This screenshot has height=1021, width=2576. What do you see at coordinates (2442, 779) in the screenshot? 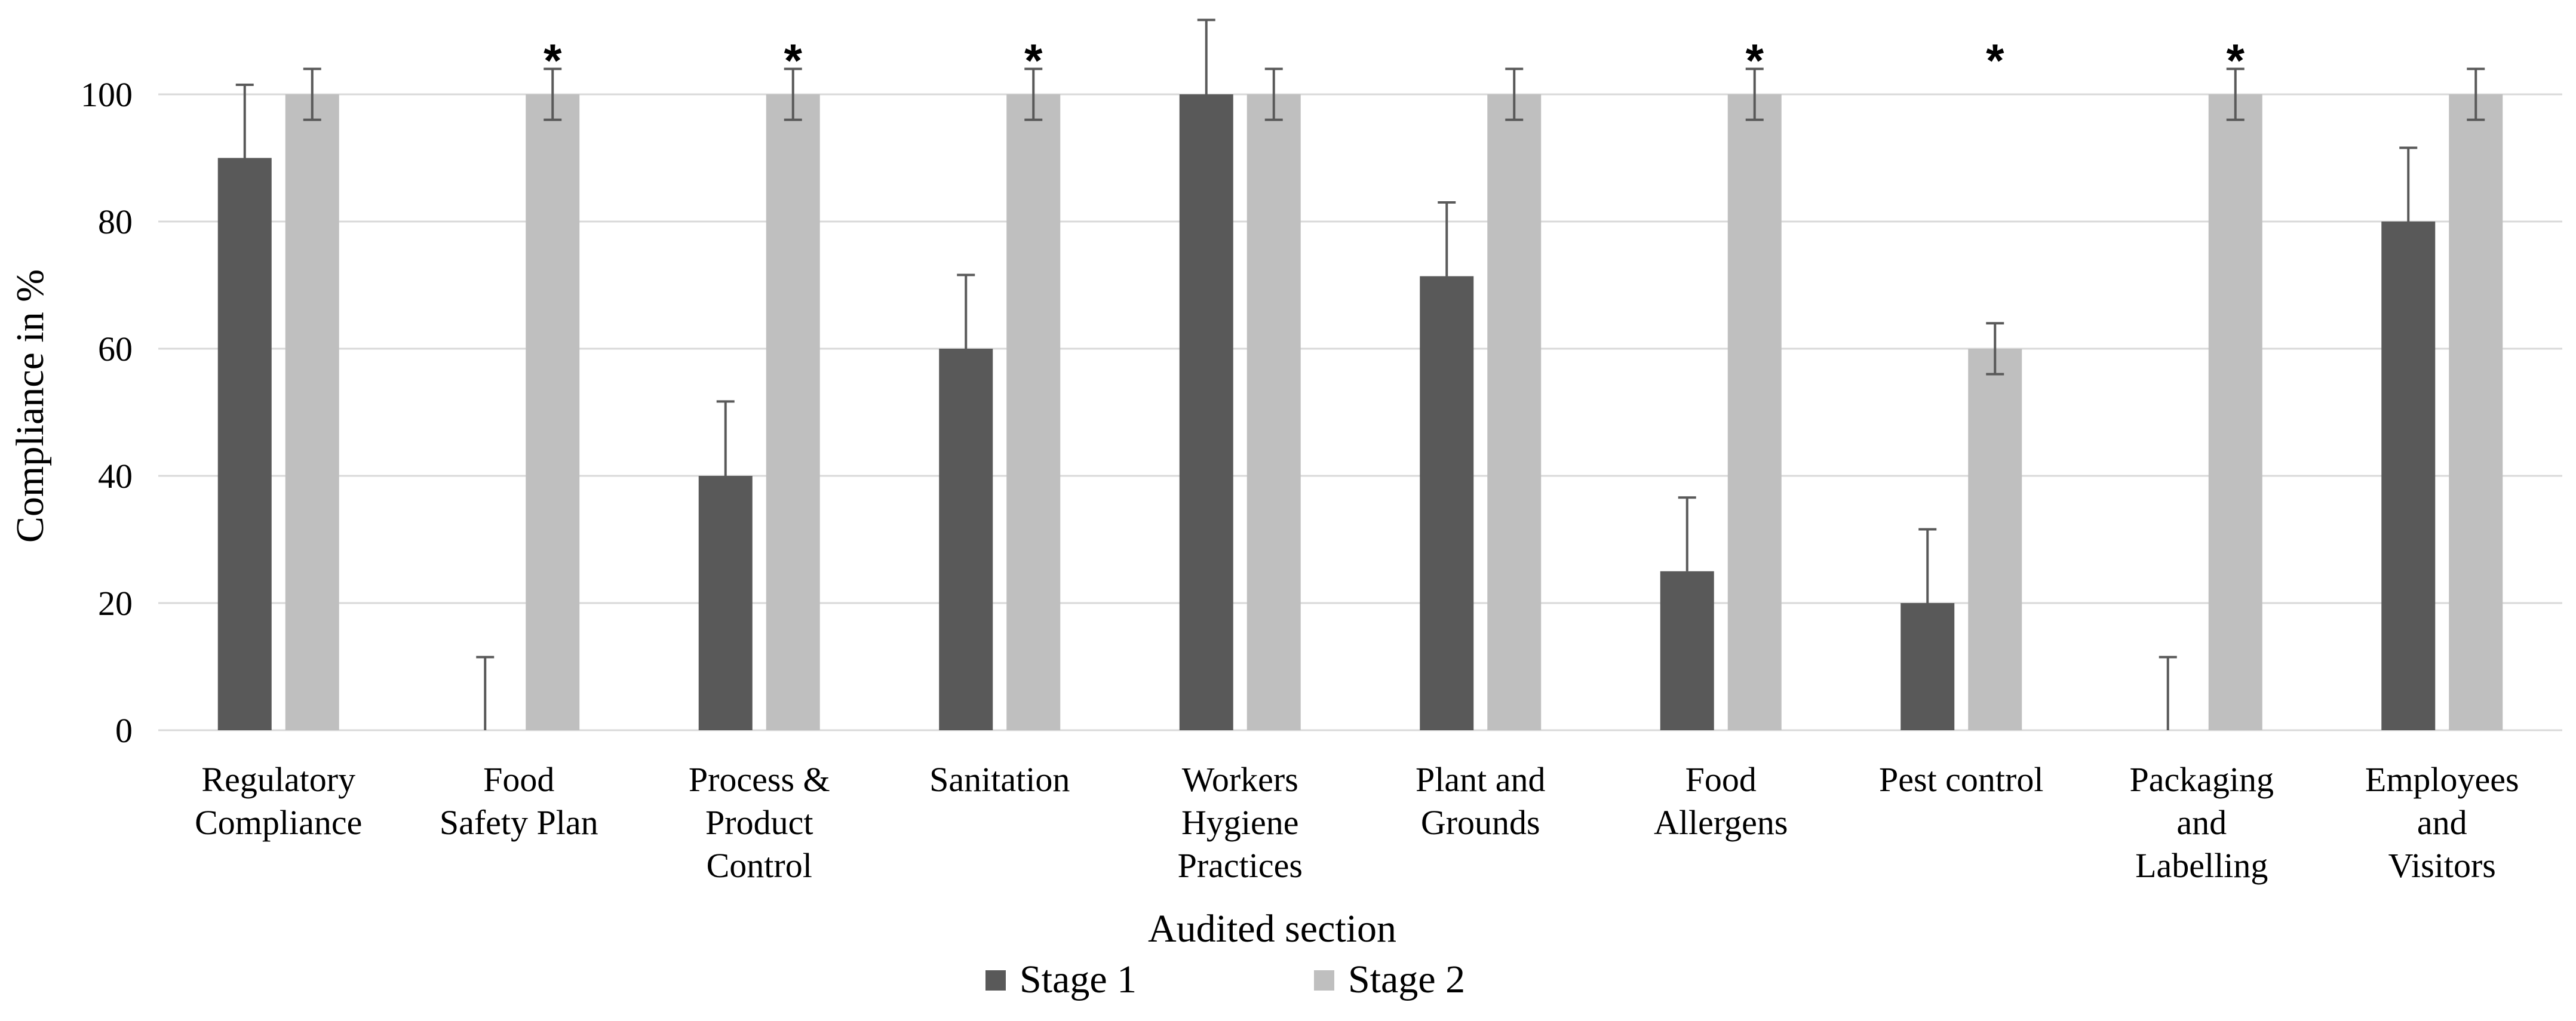
I see `x-category-label-line: Employees` at bounding box center [2442, 779].